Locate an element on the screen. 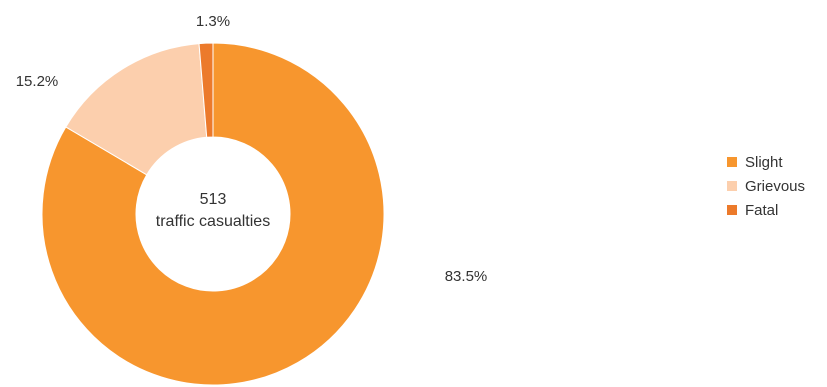 This screenshot has height=387, width=827. legend-item-slight: Slight is located at coordinates (766, 162).